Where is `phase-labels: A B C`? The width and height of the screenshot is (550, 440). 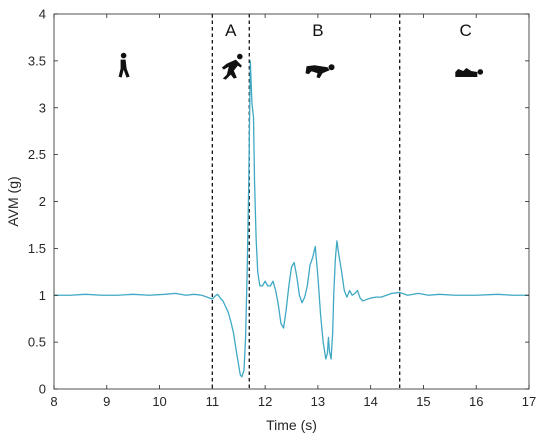
phase-labels: A B C is located at coordinates (348, 30).